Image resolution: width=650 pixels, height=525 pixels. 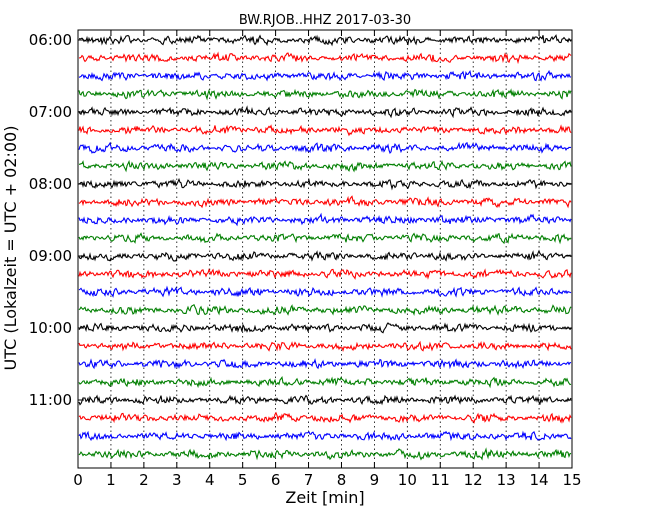 I want to click on x-tick-label-1: 1, so click(x=111, y=480).